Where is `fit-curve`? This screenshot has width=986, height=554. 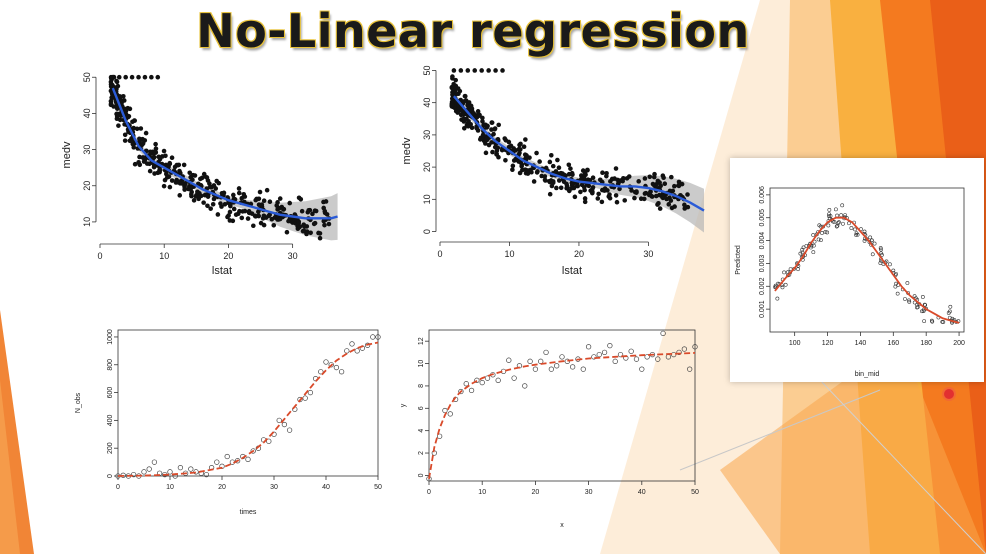 fit-curve is located at coordinates (867, 270).